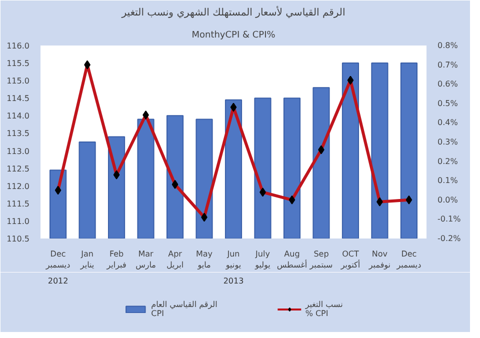 Image resolution: width=480 pixels, height=338 pixels. Describe the element at coordinates (18, 63) in the screenshot. I see `y-tick-label: 115.5` at that location.